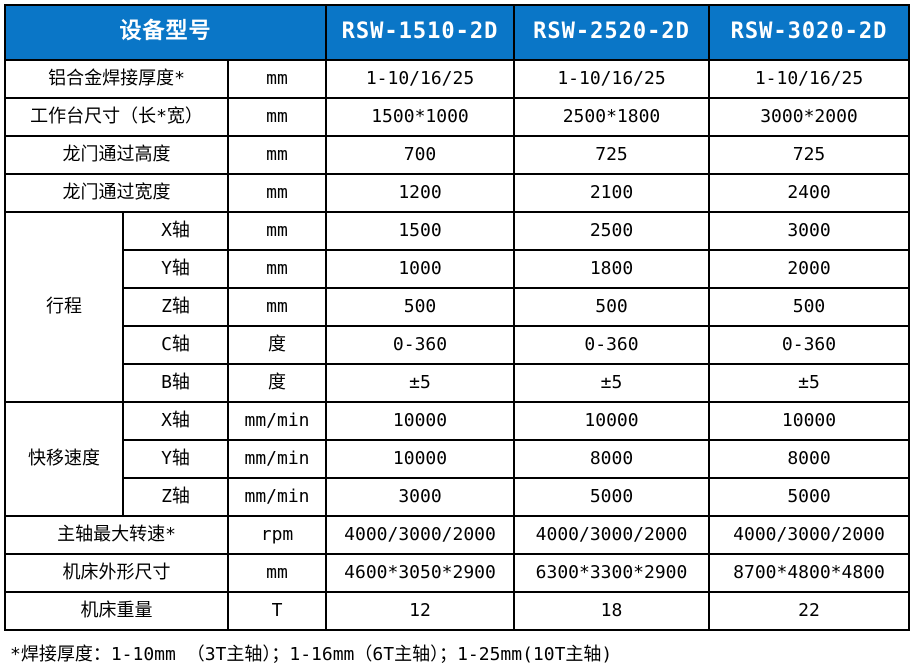  Describe the element at coordinates (809, 611) in the screenshot. I see `value-cell: 22` at that location.